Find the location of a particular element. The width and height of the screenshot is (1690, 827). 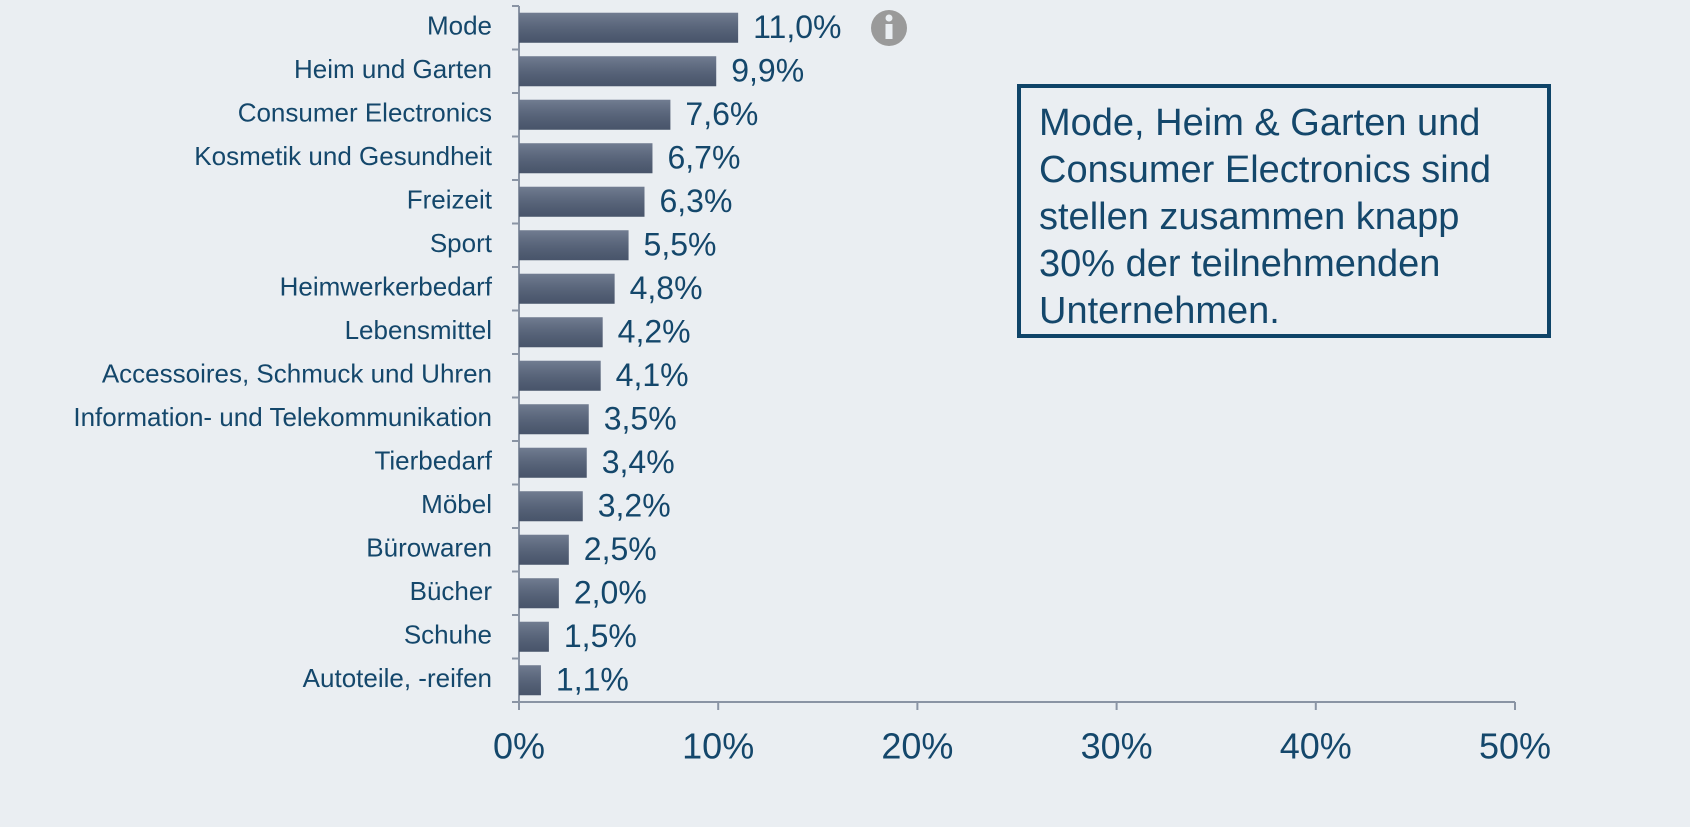

value-label: 6,7% is located at coordinates (703, 158).